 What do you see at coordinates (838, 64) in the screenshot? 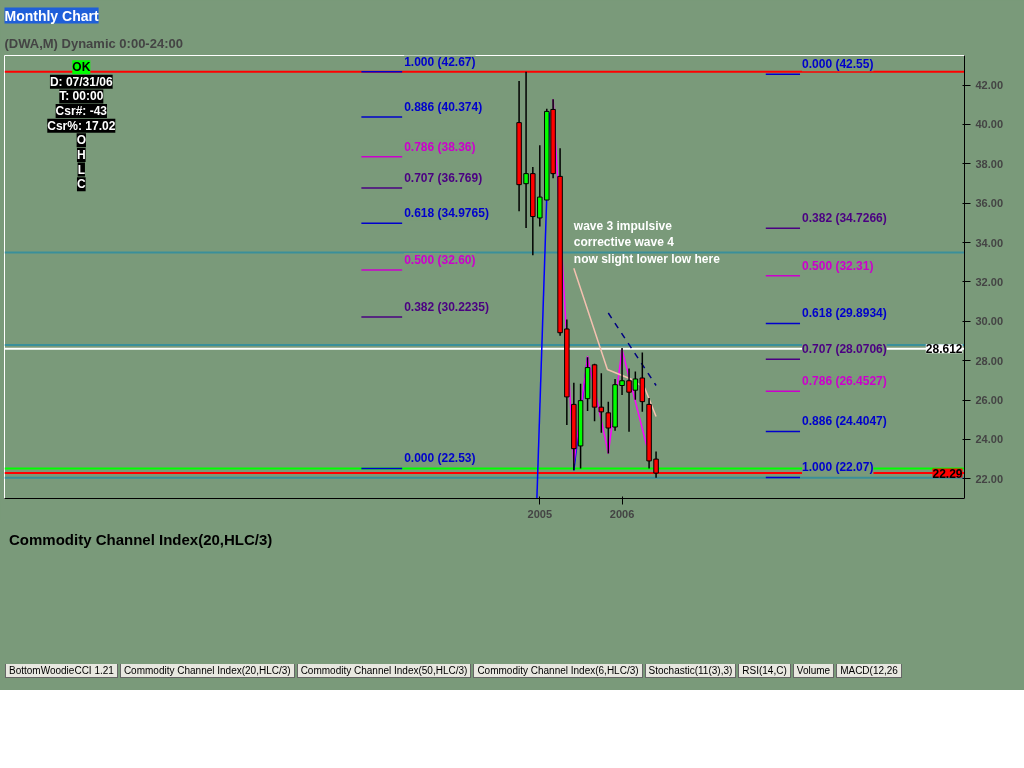
I see `series-label: 0.000 (42.55)` at bounding box center [838, 64].